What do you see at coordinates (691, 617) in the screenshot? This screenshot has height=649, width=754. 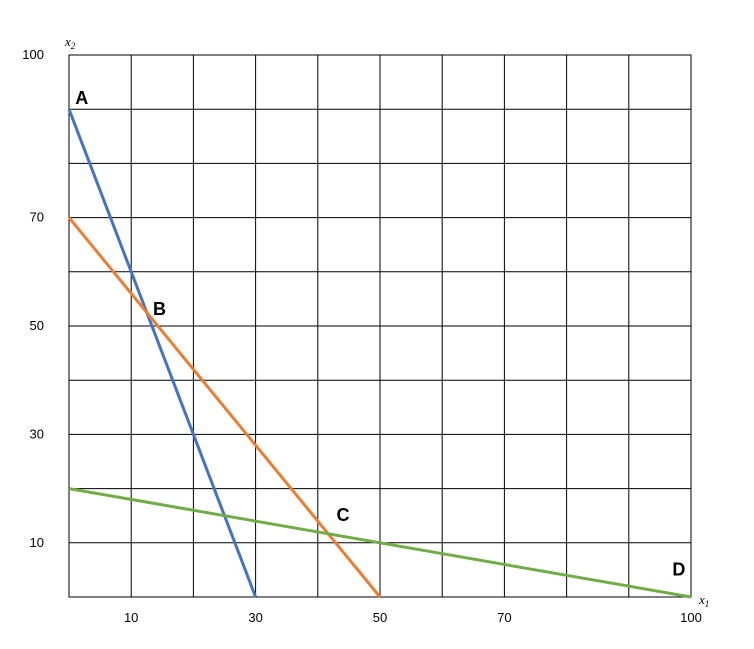 I see `x-tick-label: 100` at bounding box center [691, 617].